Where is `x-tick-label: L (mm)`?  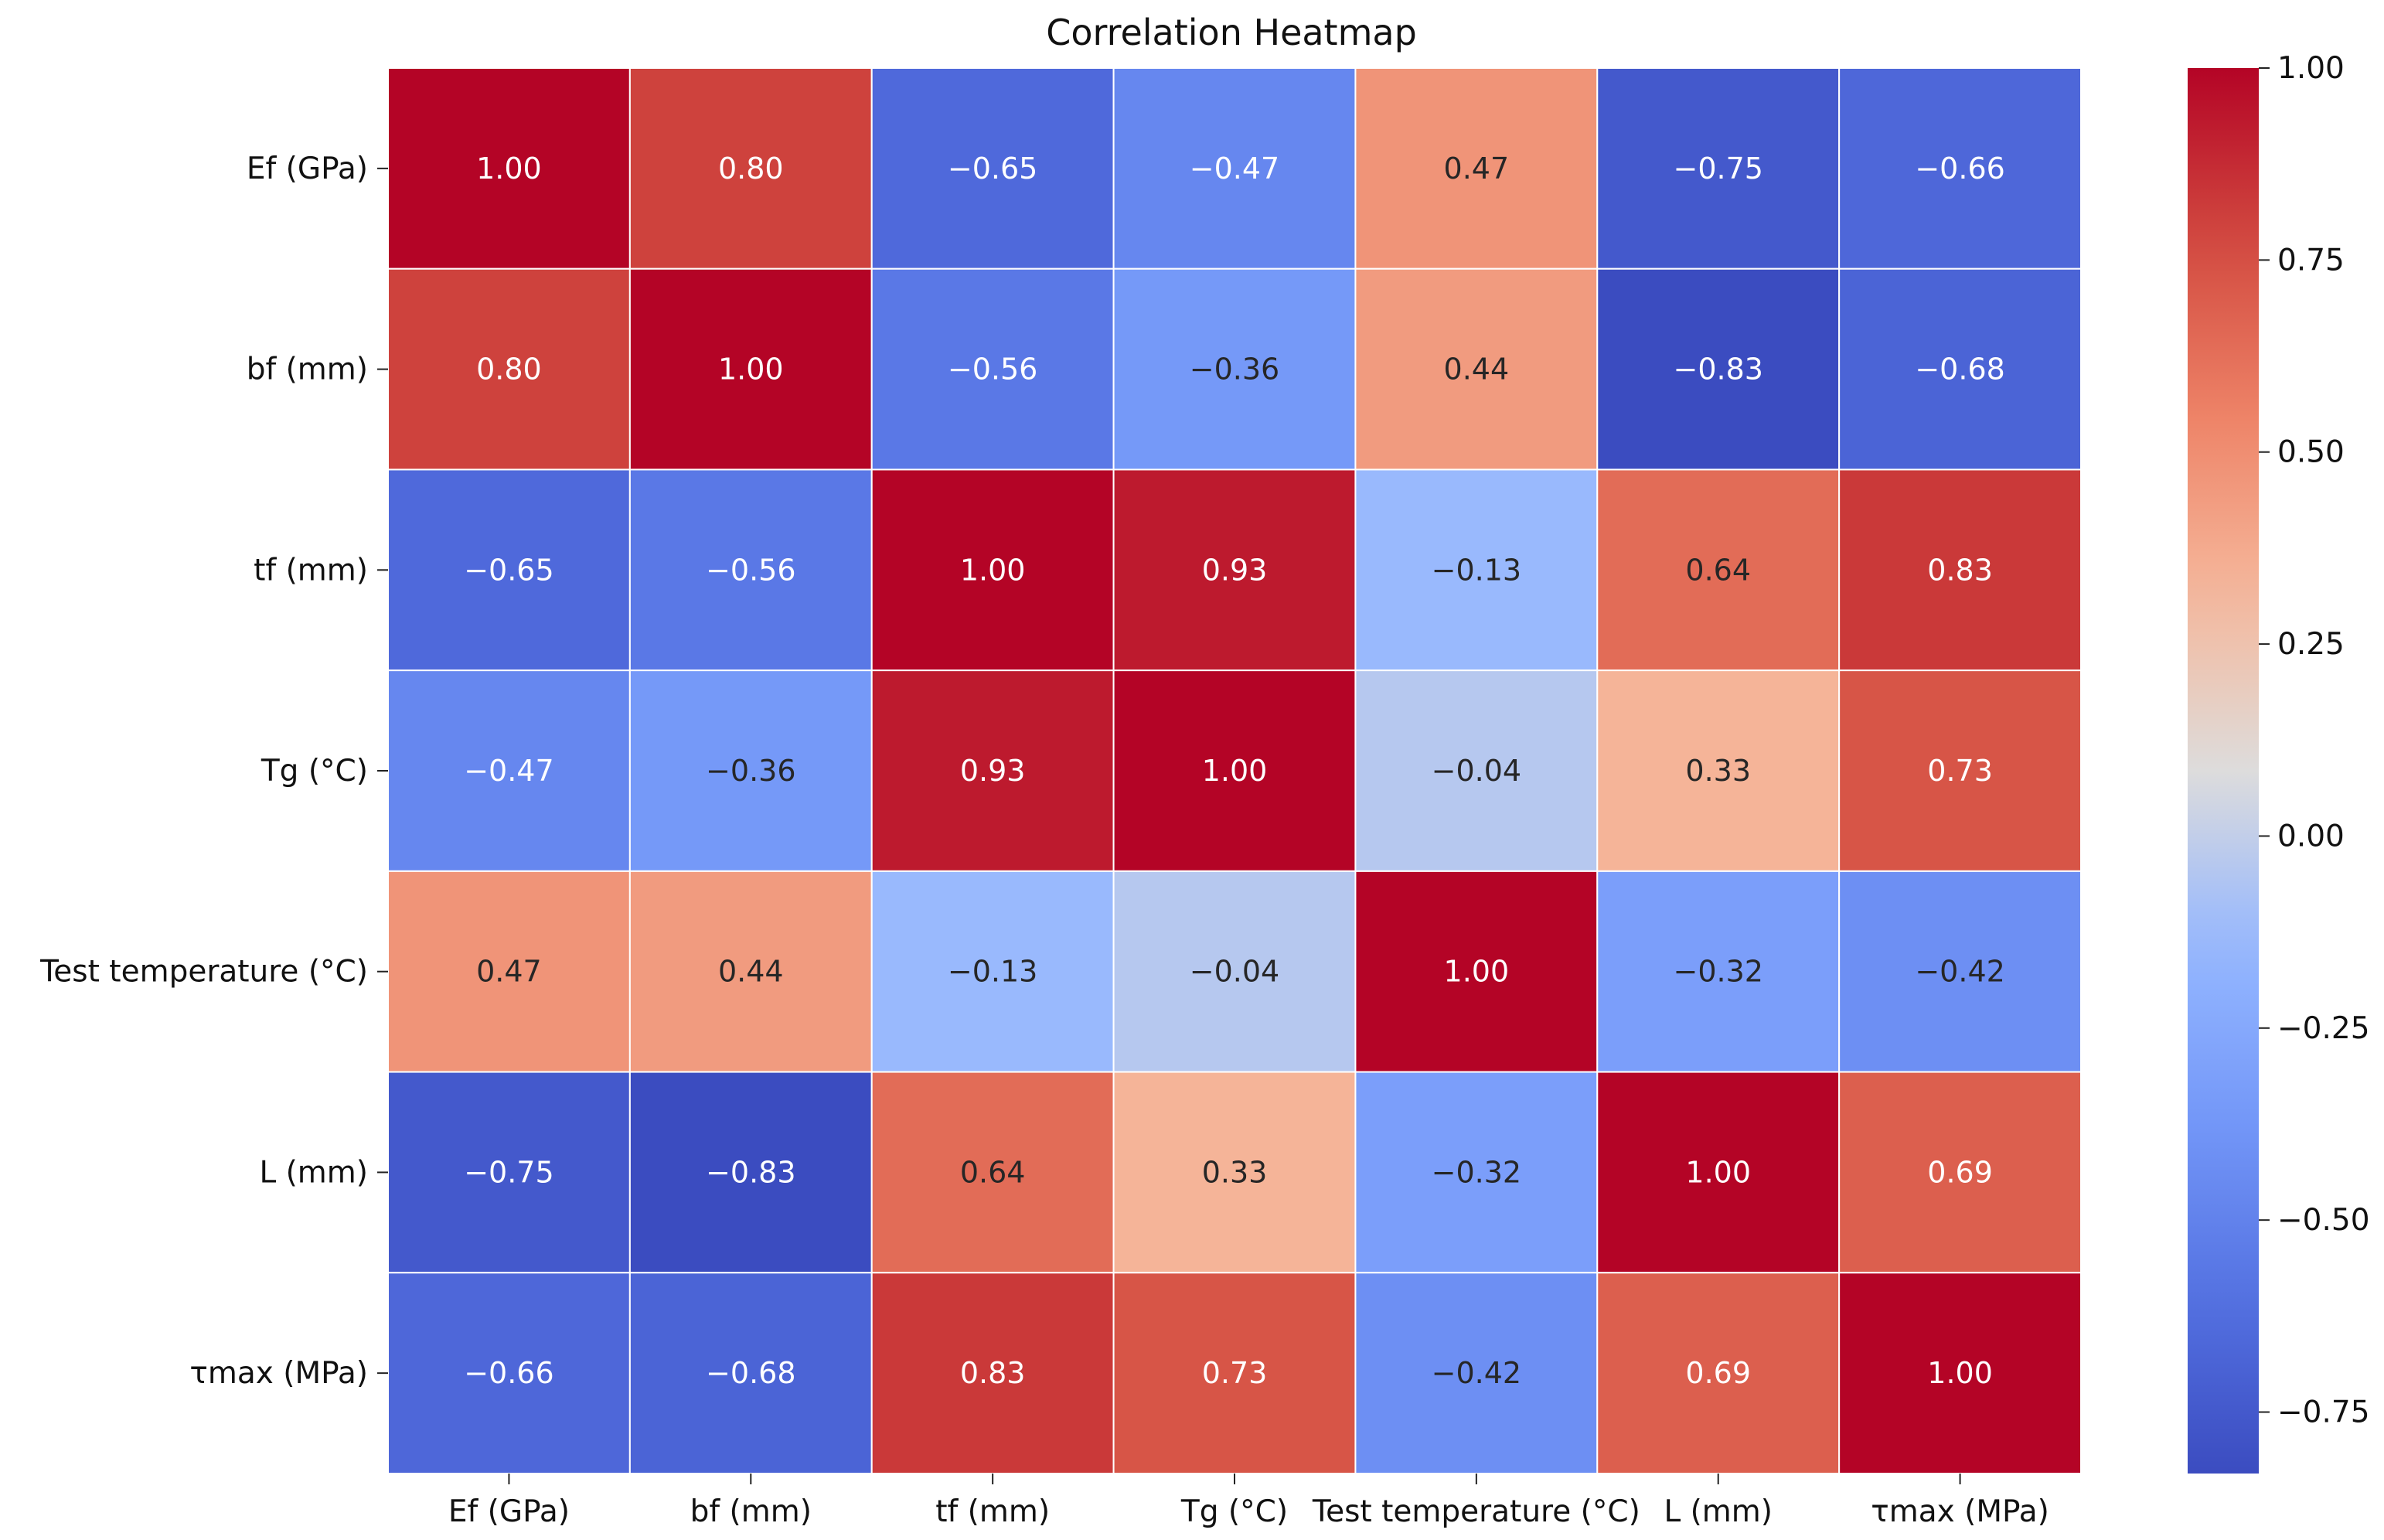
x-tick-label: L (mm) is located at coordinates (1718, 1511).